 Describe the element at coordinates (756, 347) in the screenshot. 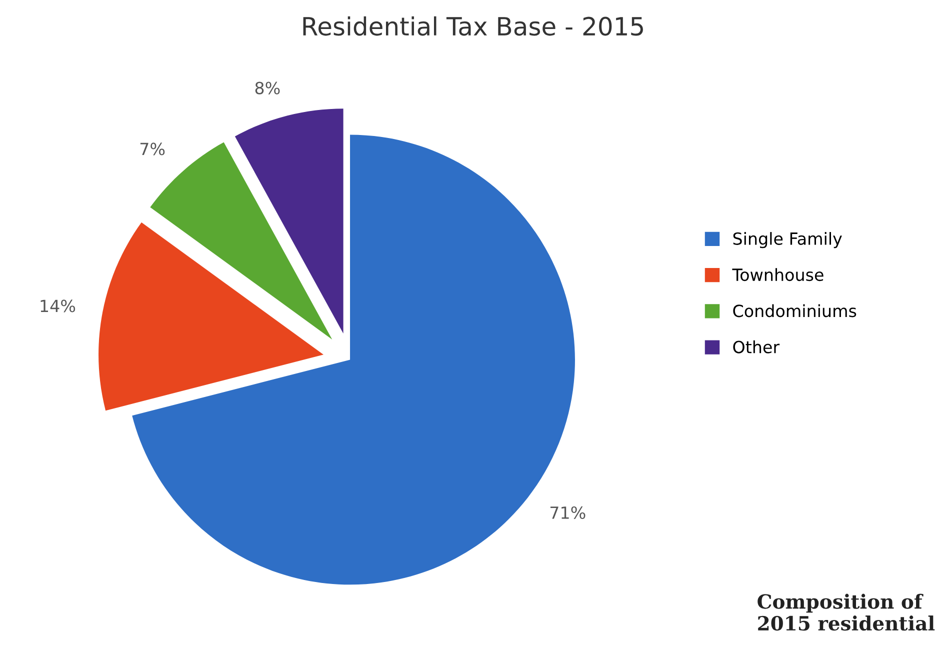

I see `legend-label: Other` at that location.